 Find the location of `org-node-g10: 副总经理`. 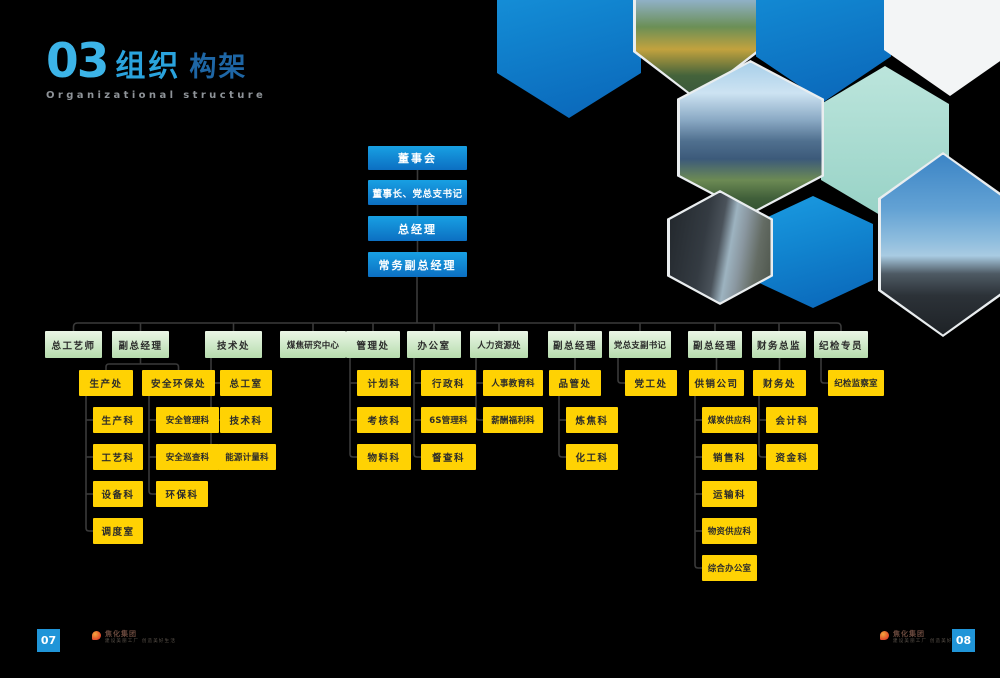

org-node-g10: 副总经理 is located at coordinates (715, 344).